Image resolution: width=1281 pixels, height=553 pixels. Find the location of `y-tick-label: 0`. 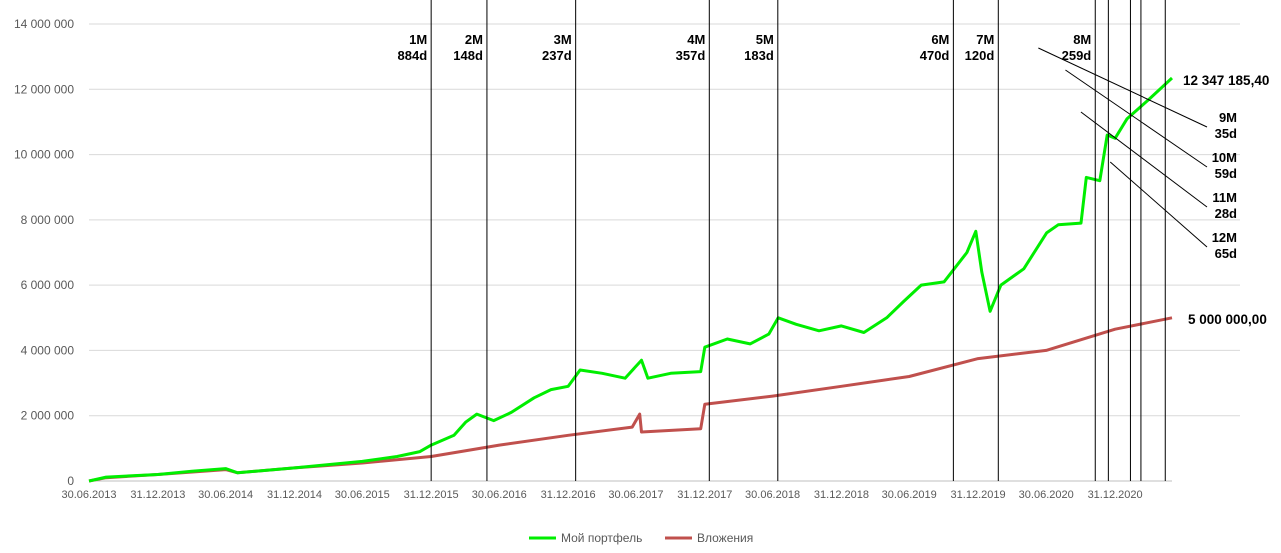

y-tick-label: 0 is located at coordinates (70, 481).